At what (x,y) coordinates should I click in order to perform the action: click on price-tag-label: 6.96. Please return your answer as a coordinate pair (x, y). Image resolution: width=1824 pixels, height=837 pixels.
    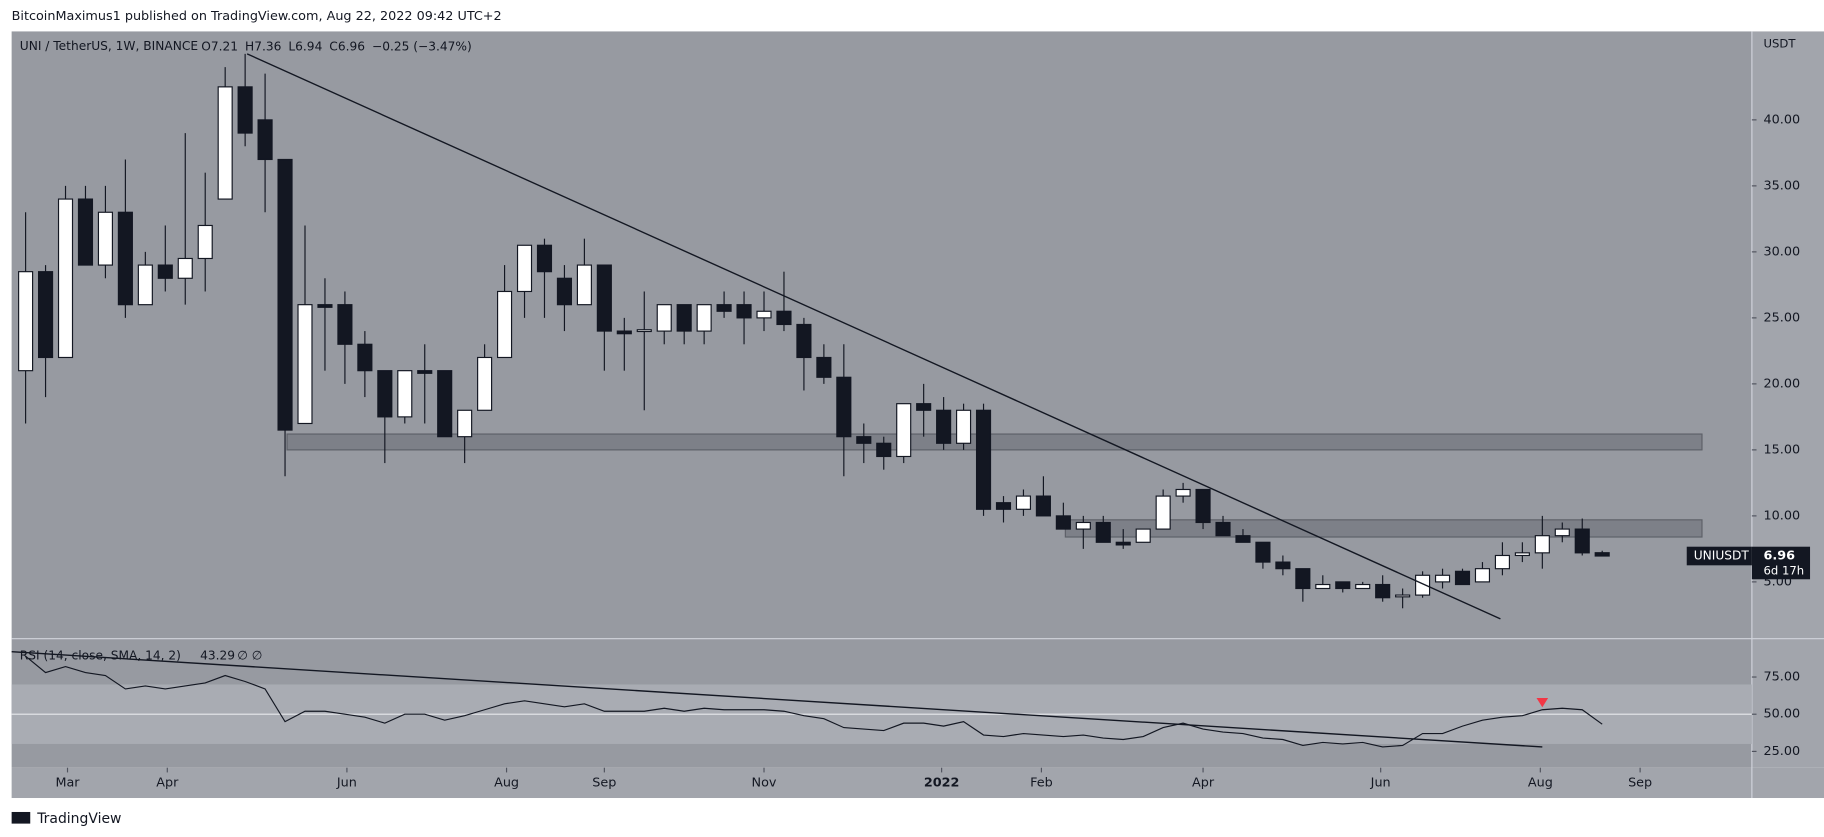
    Looking at the image, I should click on (1780, 556).